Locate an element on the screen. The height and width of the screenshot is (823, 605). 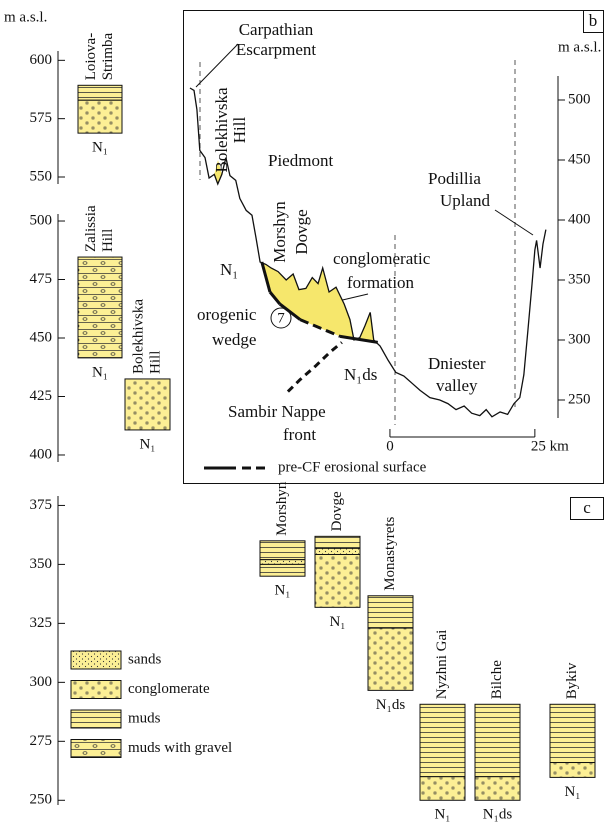
annotation: wedge is located at coordinates (234, 339).